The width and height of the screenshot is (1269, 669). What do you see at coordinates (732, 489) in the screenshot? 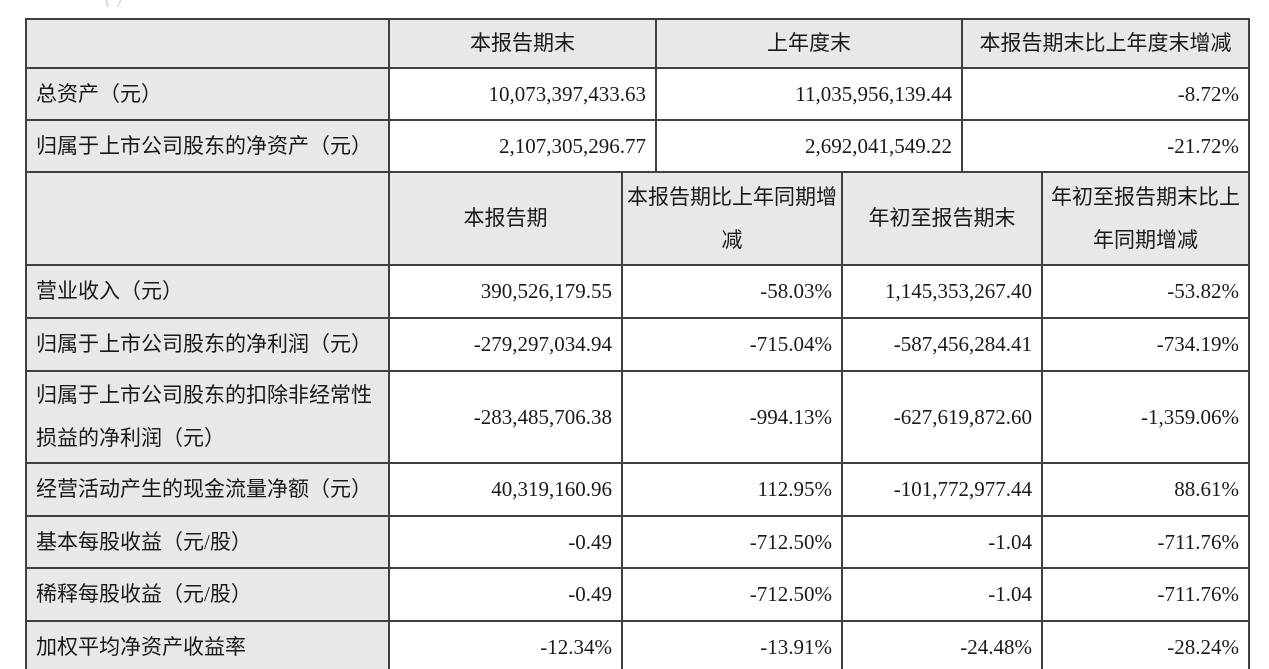
I see `value-cell: 112.95%` at bounding box center [732, 489].